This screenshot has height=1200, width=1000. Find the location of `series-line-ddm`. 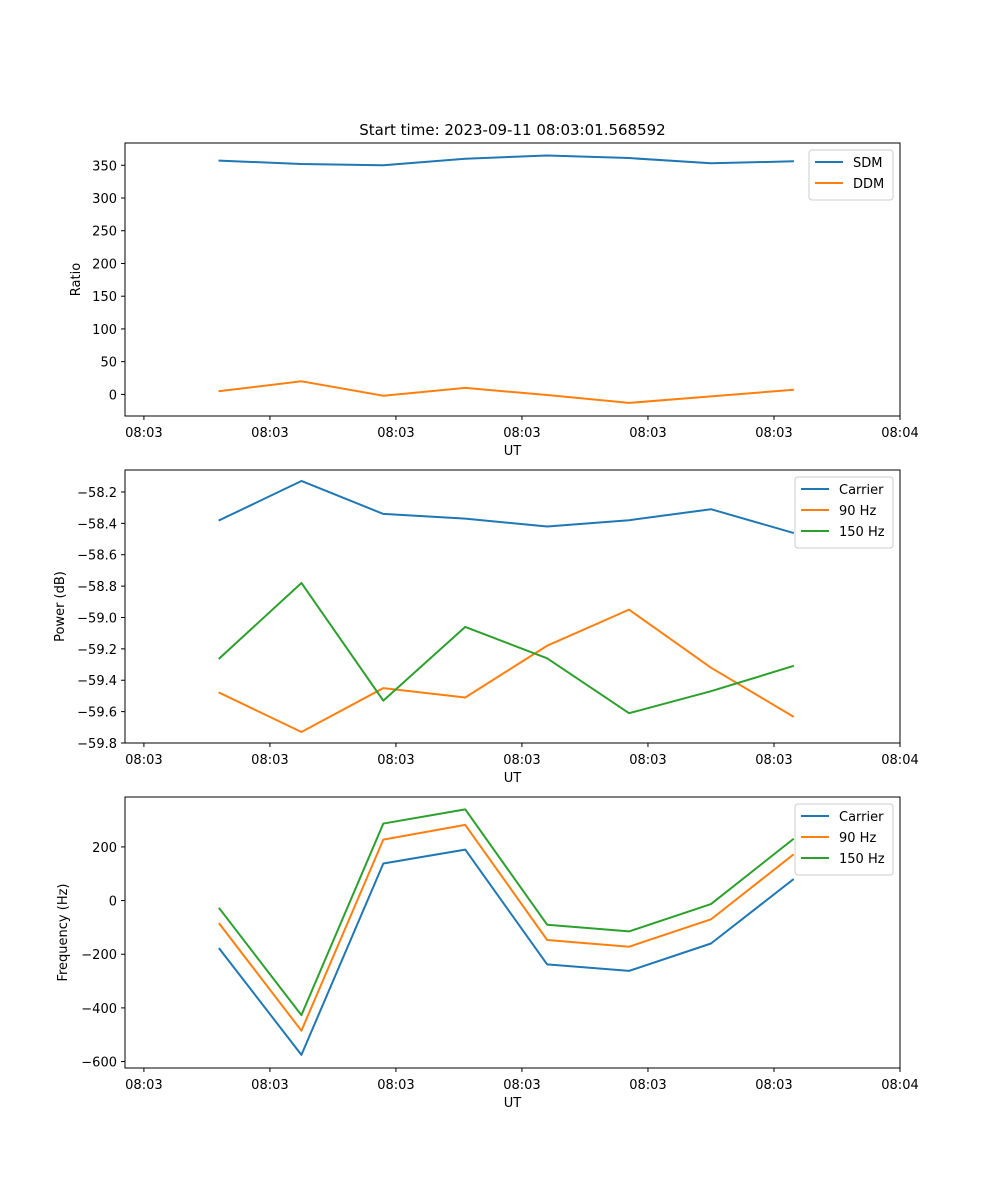

series-line-ddm is located at coordinates (506, 392).